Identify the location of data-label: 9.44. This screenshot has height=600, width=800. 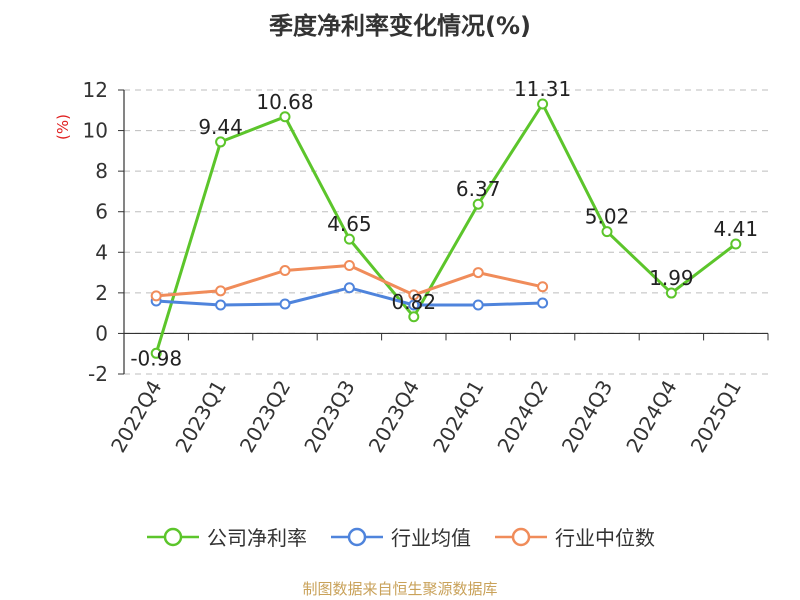
(220, 127).